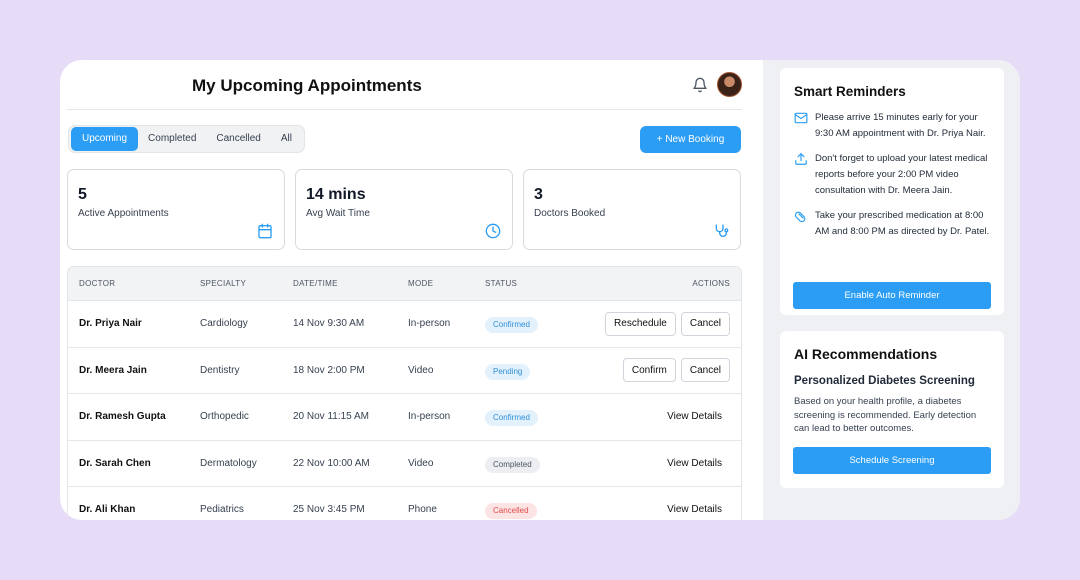 The height and width of the screenshot is (580, 1080). I want to click on recommendation-title: Personalized Diabetes Screening, so click(884, 381).